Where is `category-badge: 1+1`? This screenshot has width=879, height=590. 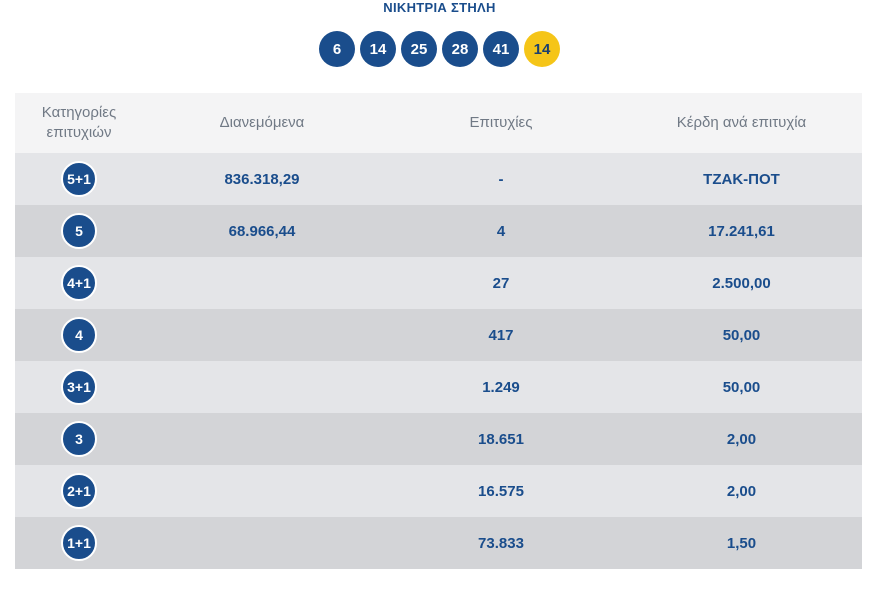
category-badge: 1+1 is located at coordinates (79, 543).